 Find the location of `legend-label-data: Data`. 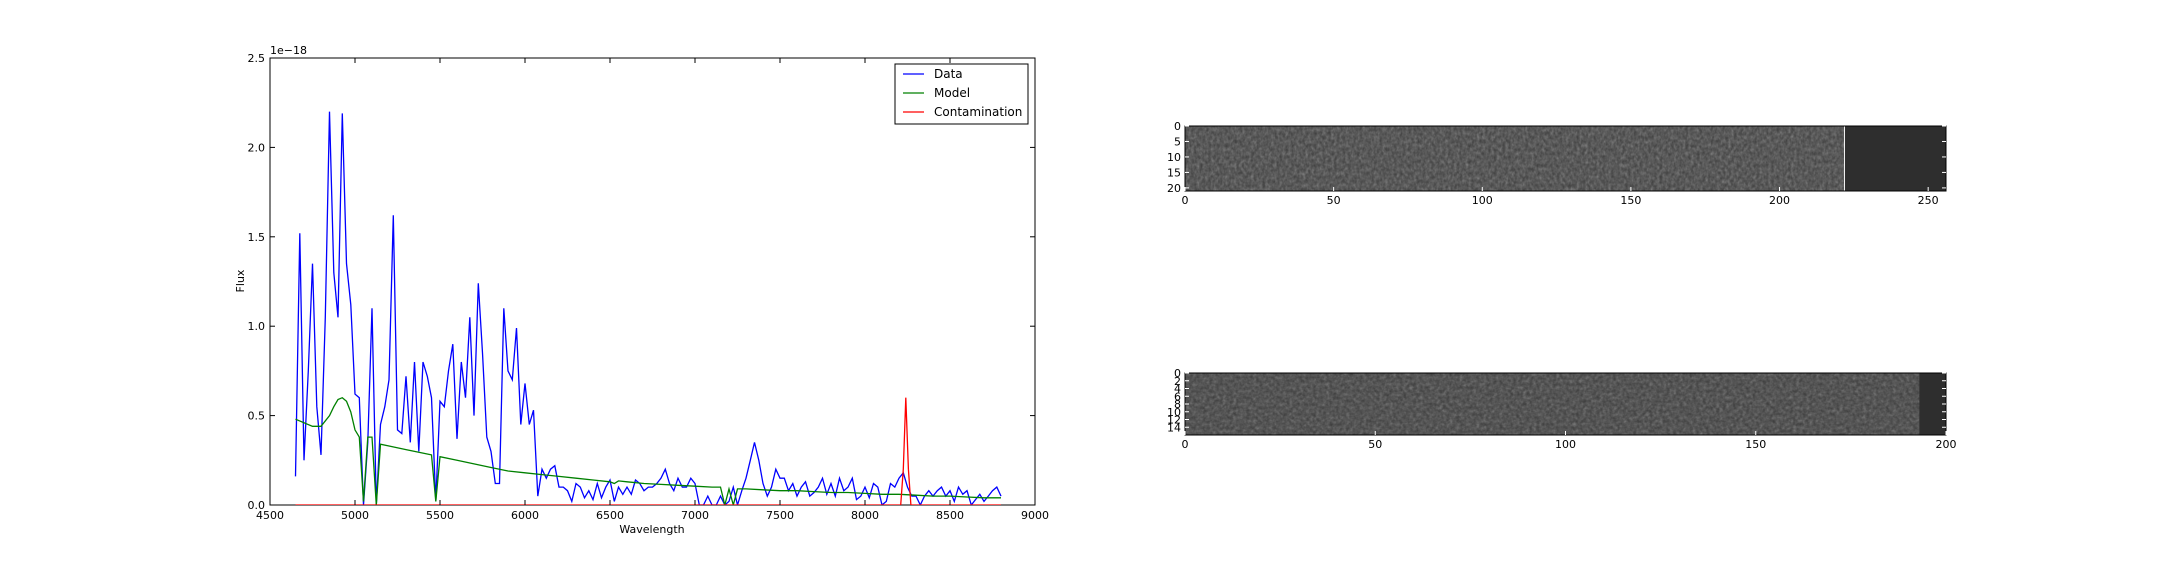

legend-label-data: Data is located at coordinates (948, 74).